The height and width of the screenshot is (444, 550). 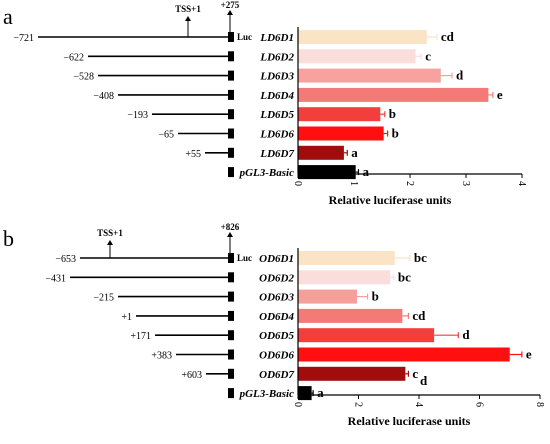 I want to click on category-label: OD6D1, so click(x=276, y=259).